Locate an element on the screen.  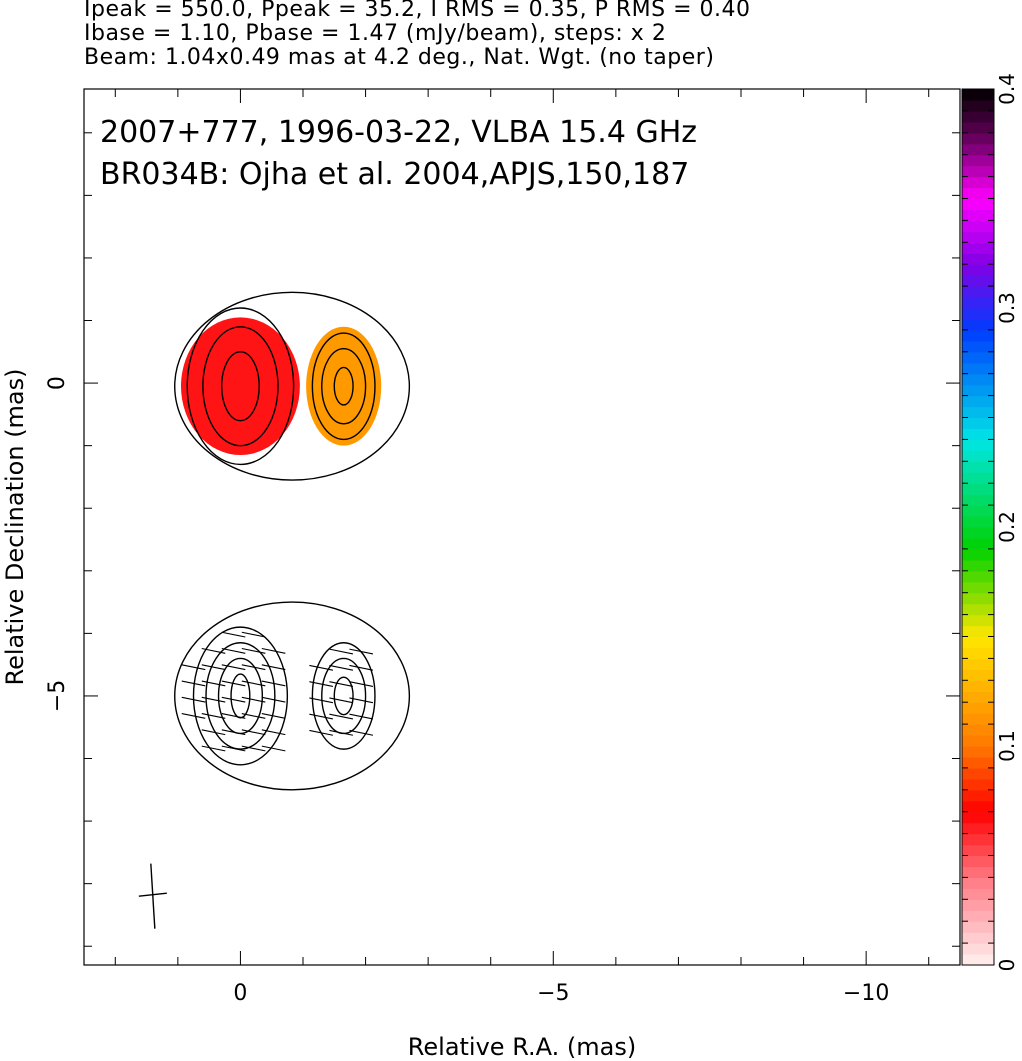
x-tick-label: −5 is located at coordinates (553, 993).